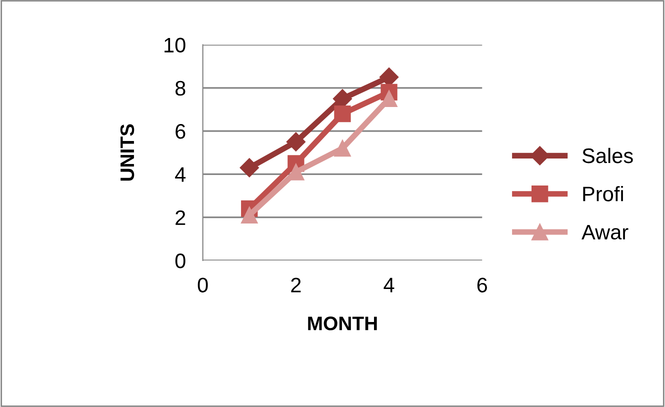  I want to click on x-axis-title: MONTH, so click(342, 323).